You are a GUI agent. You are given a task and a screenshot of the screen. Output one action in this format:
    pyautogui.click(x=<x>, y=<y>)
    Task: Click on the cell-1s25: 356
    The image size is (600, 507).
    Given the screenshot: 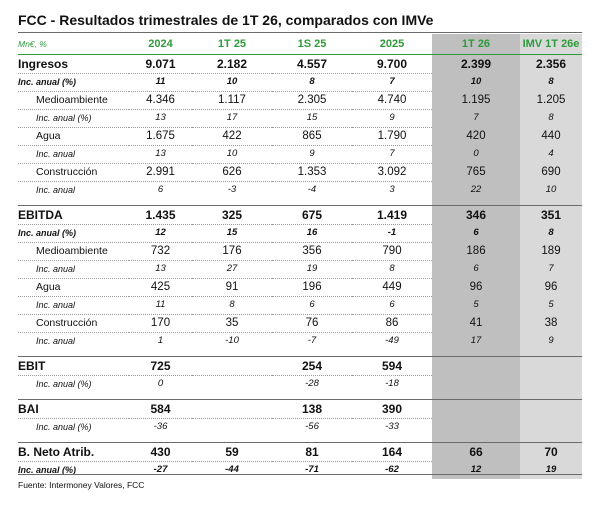 What is the action you would take?
    pyautogui.click(x=312, y=251)
    